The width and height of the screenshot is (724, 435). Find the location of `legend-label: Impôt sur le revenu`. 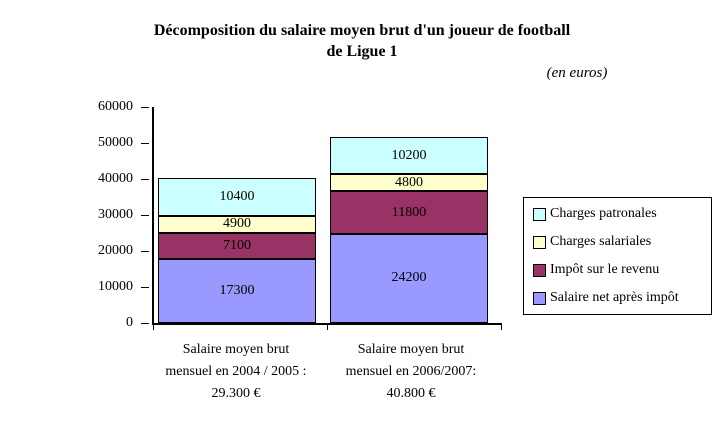

legend-label: Impôt sur le revenu is located at coordinates (605, 269).